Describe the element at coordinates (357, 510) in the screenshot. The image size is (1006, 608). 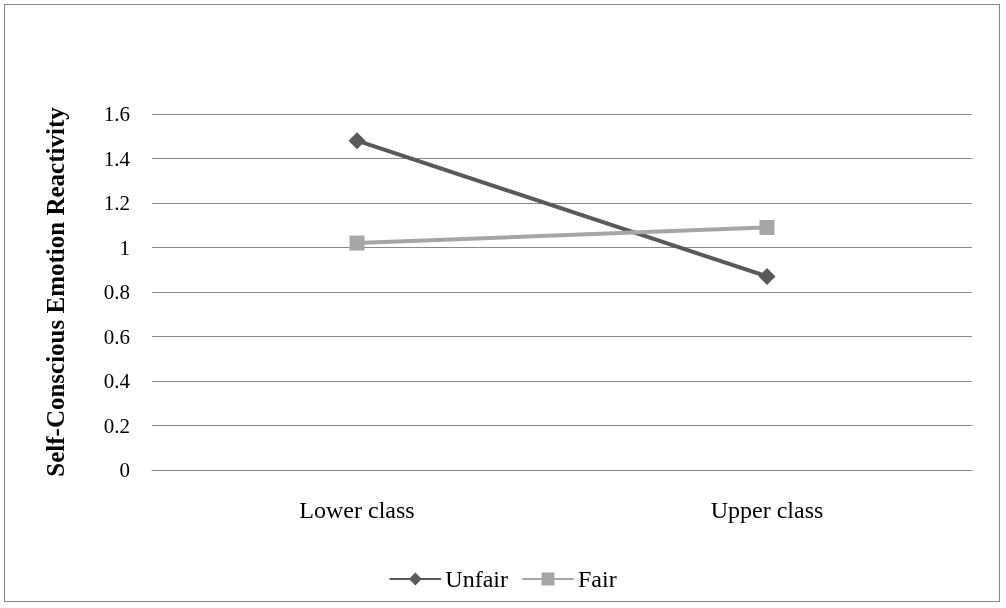
I see `x-tick-label: Lower class` at that location.